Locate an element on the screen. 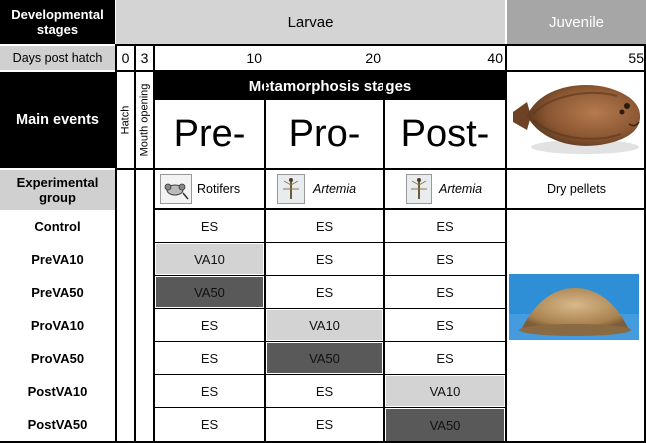 This screenshot has height=443, width=646. cell-postva10-pre: ES is located at coordinates (209, 391).